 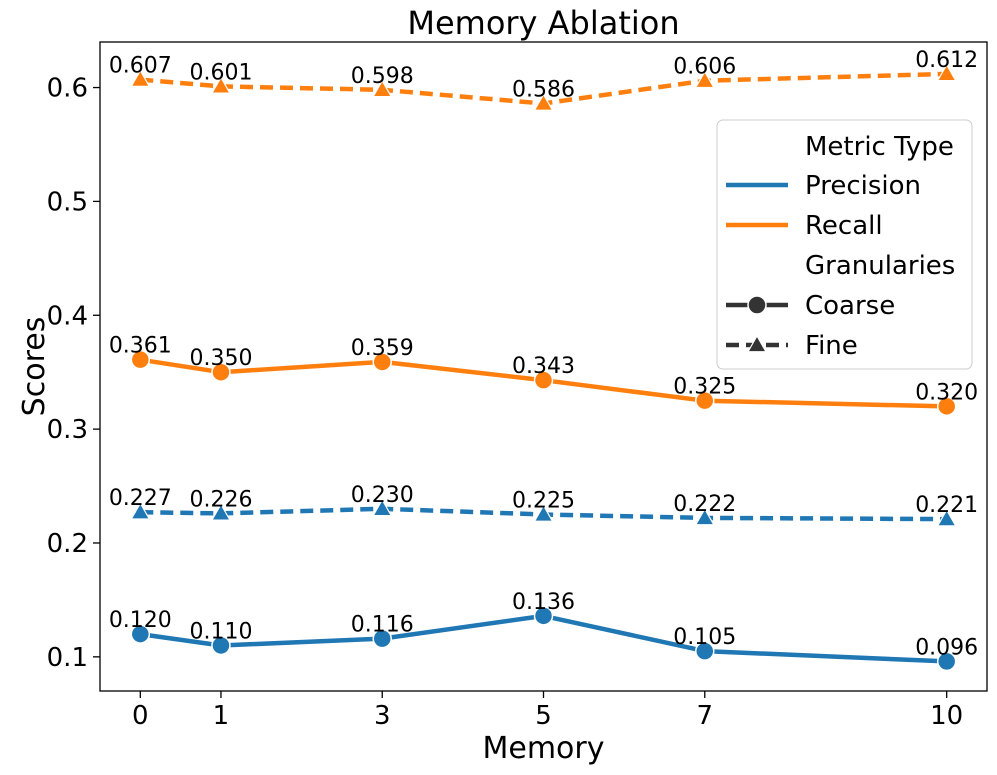 What do you see at coordinates (946, 716) in the screenshot?
I see `x-tick-label: 10` at bounding box center [946, 716].